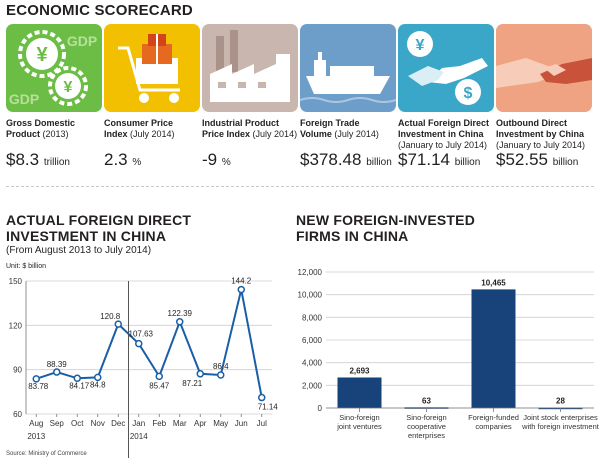 This screenshot has height=464, width=600. Describe the element at coordinates (38, 159) in the screenshot. I see `gdp-value: $8.3 trillion` at that location.